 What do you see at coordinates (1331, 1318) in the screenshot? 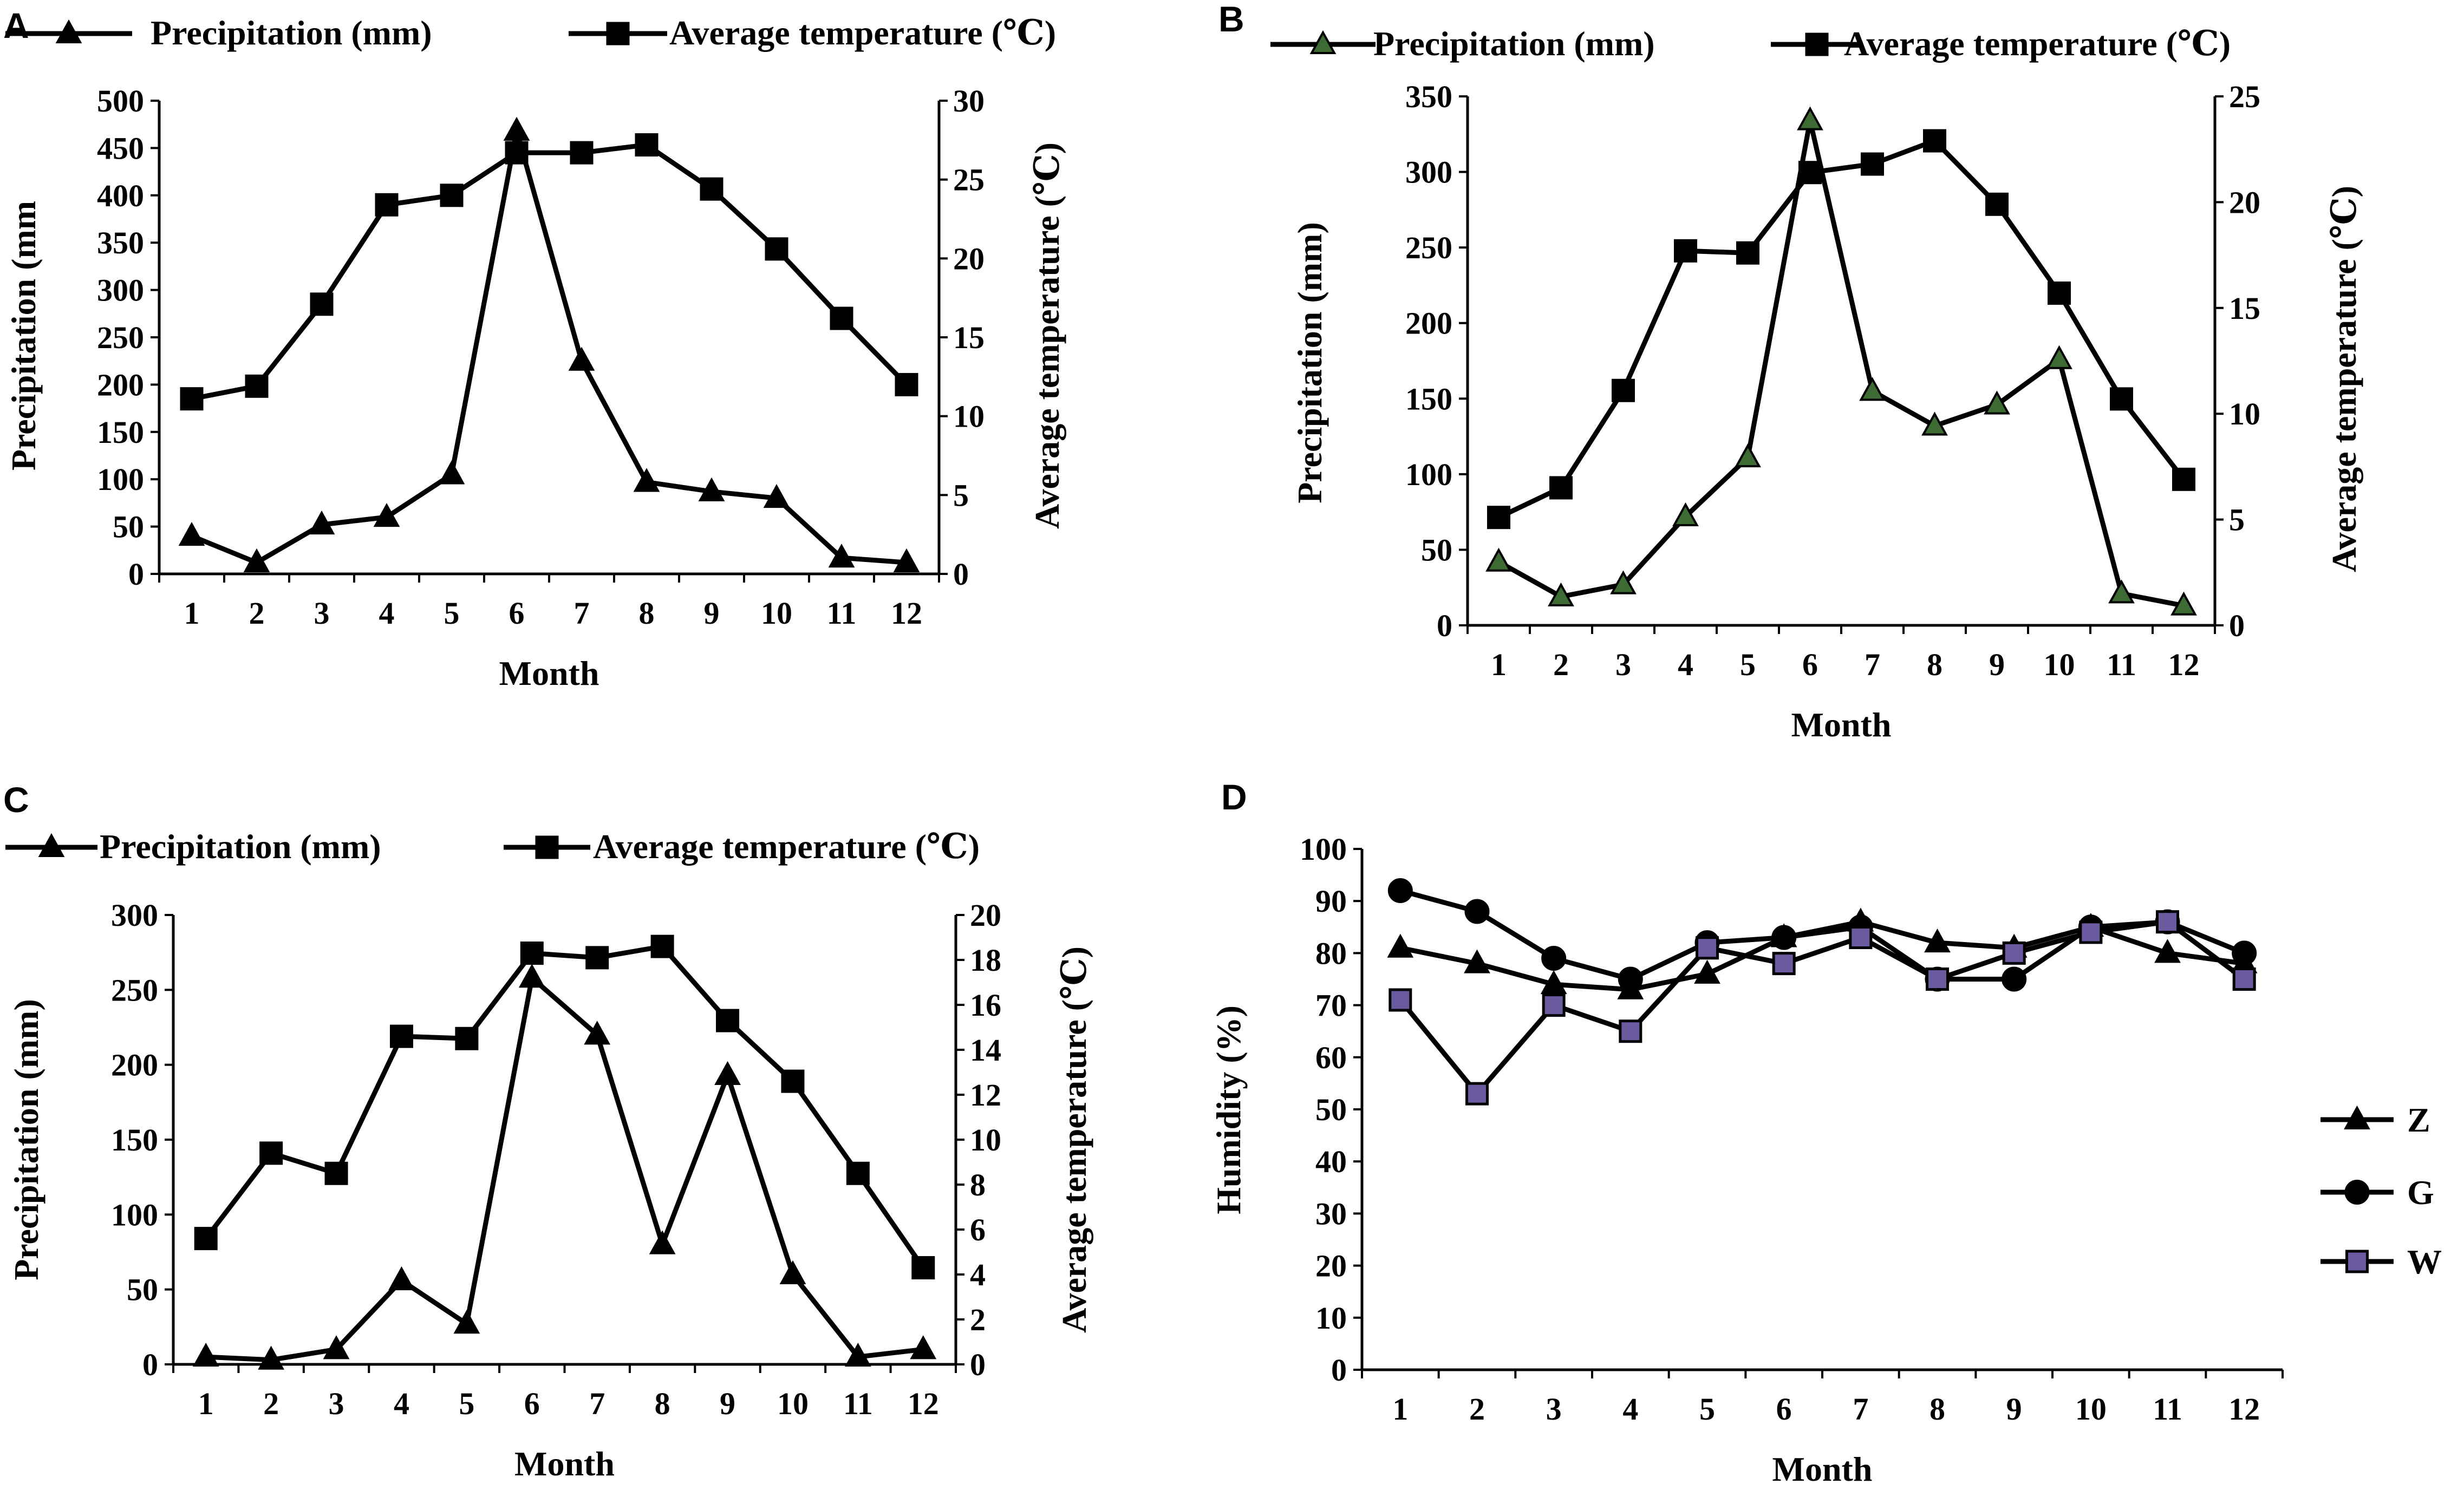
I see `y-tick-label: 10` at bounding box center [1331, 1318].